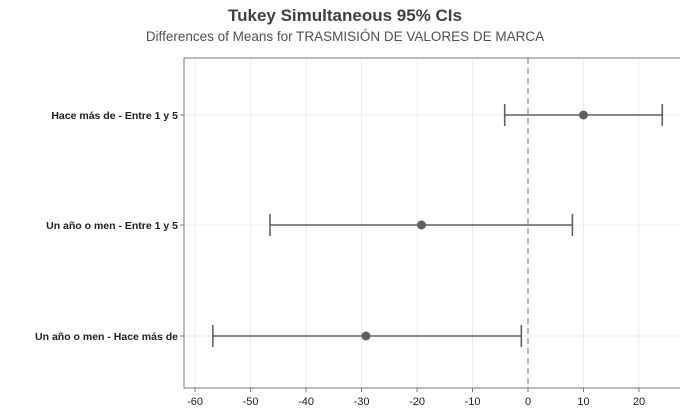 This screenshot has width=680, height=417. What do you see at coordinates (345, 15) in the screenshot?
I see `chart-title: Tukey Simultaneous 95% CIs` at bounding box center [345, 15].